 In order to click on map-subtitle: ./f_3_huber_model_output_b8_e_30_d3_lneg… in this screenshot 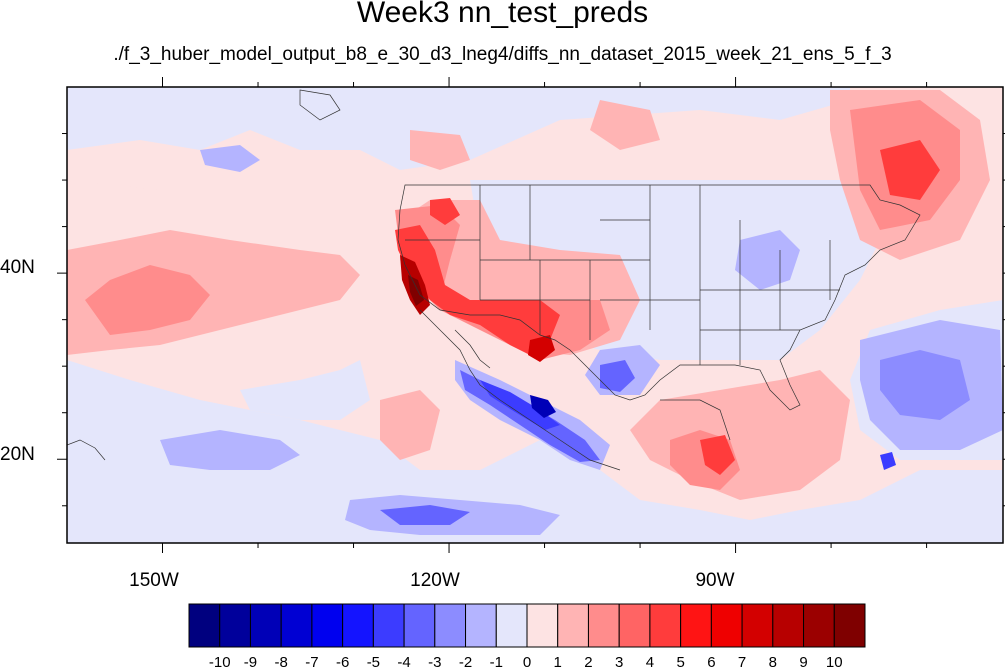, I will do `click(502, 54)`.